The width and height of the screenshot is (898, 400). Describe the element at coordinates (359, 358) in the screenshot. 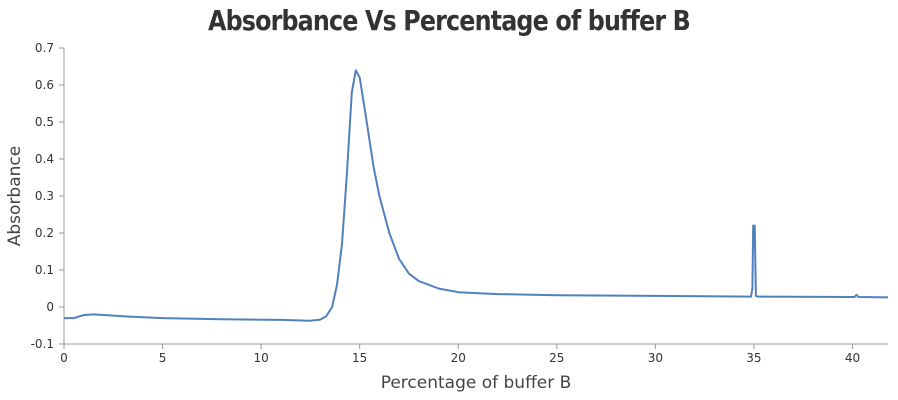

I see `x-tick-label: 15` at that location.